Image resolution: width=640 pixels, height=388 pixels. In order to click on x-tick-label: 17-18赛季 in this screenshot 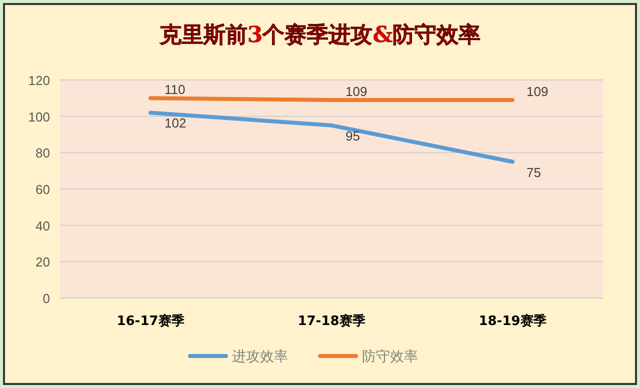, I will do `click(332, 321)`.